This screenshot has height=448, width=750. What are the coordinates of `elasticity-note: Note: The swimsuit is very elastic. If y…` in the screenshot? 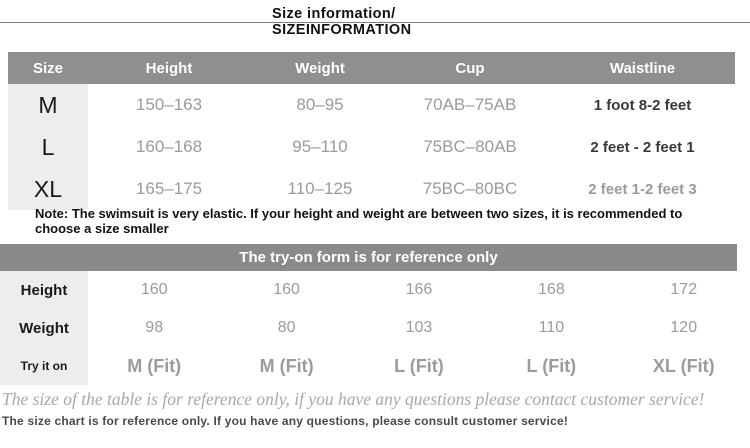 It's located at (359, 221).